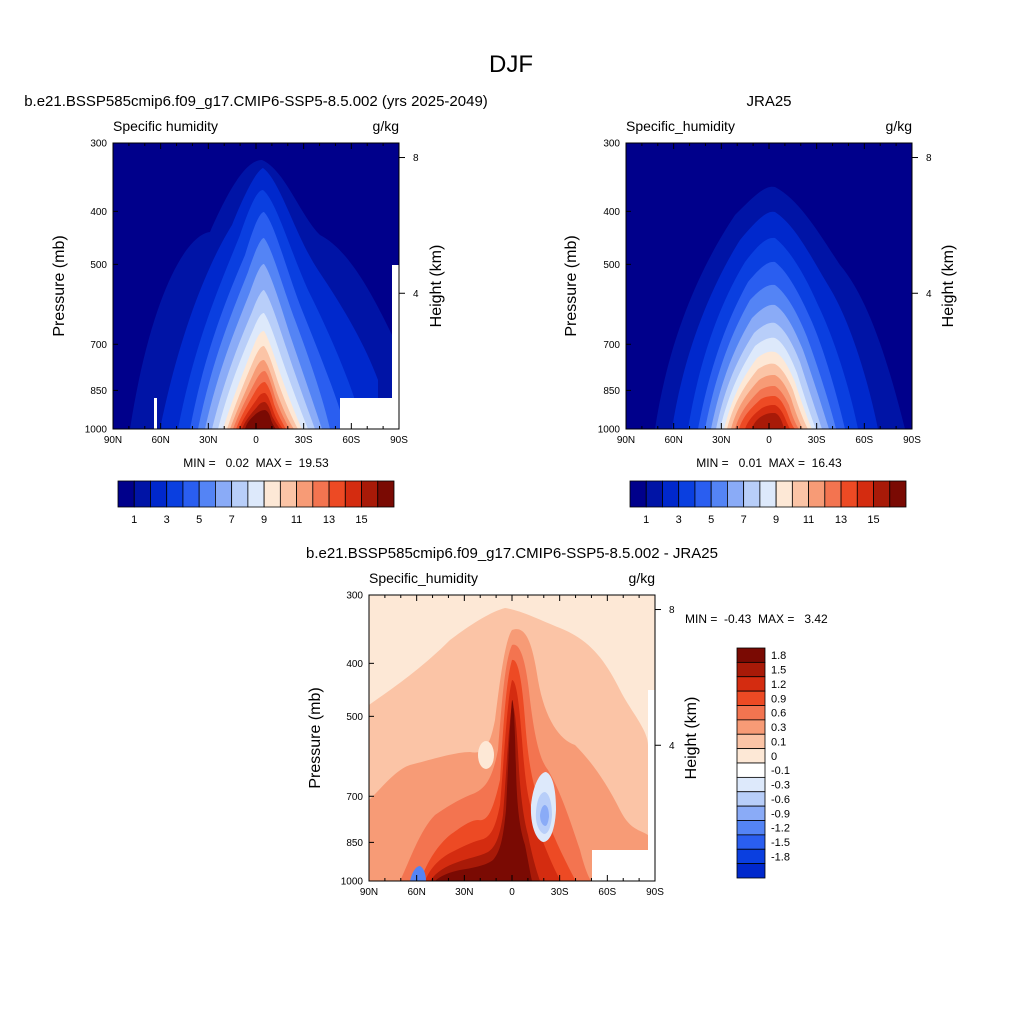  Describe the element at coordinates (544, 815) in the screenshot. I see `contour-fill-neg-0p6` at that location.